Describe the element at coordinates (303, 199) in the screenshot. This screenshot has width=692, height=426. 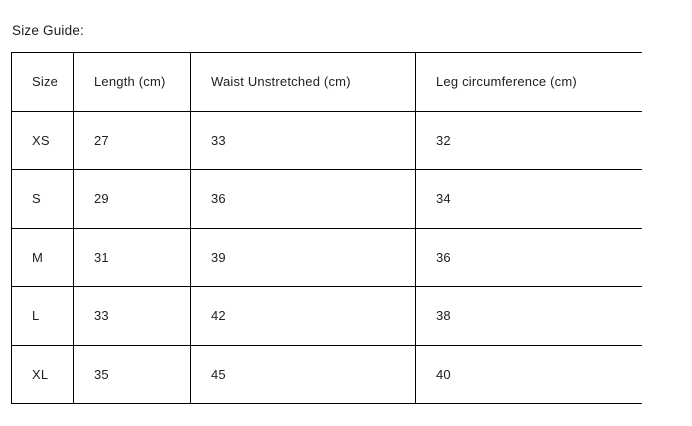
I see `cell-waist: 36` at that location.